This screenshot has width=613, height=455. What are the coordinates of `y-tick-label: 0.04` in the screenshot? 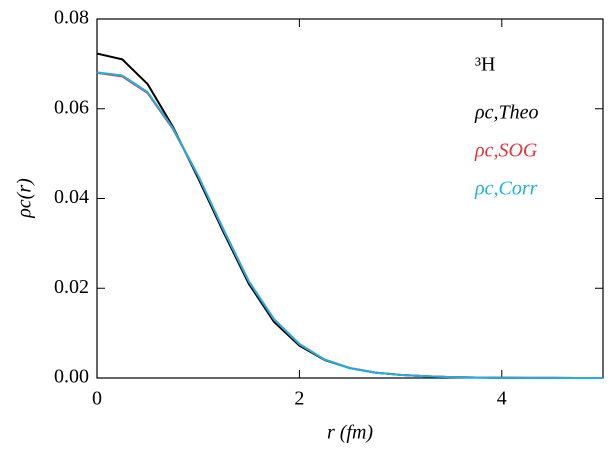 It's located at (71, 197).